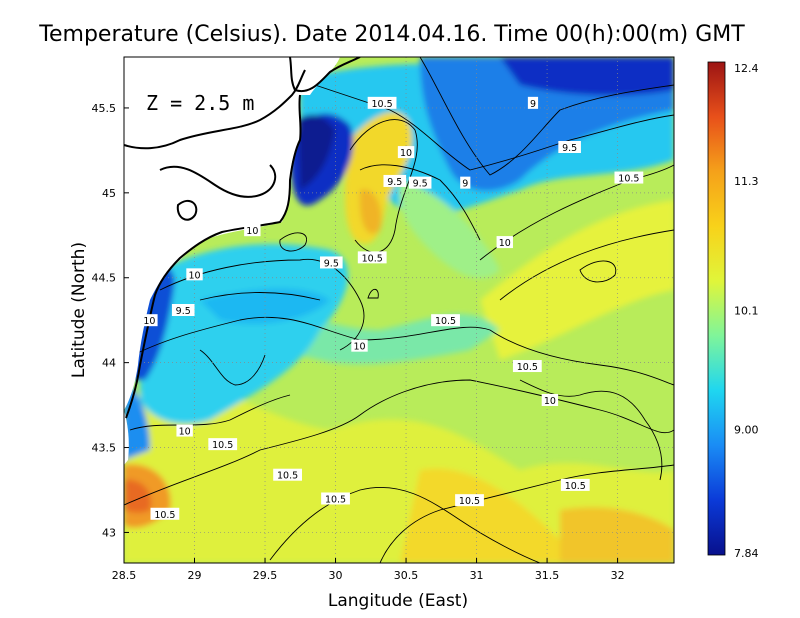 The image size is (800, 618). I want to click on y-axis-label: Latitude (North), so click(79, 310).